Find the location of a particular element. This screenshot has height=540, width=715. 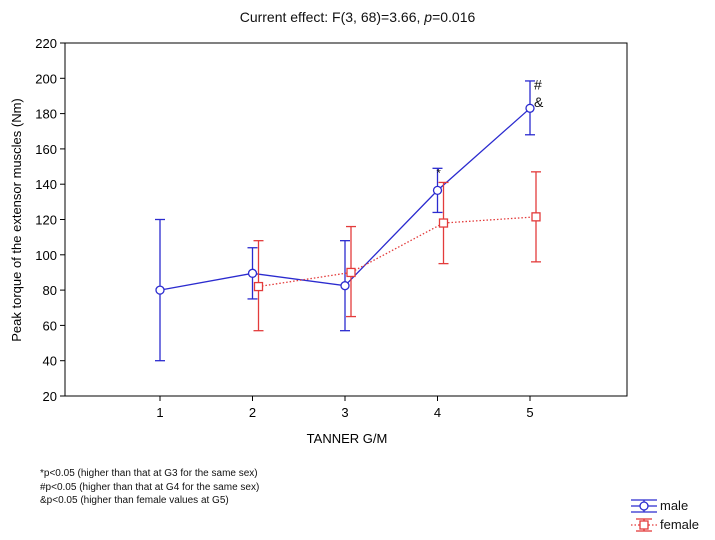

legend-item-male: male is located at coordinates (672, 506).